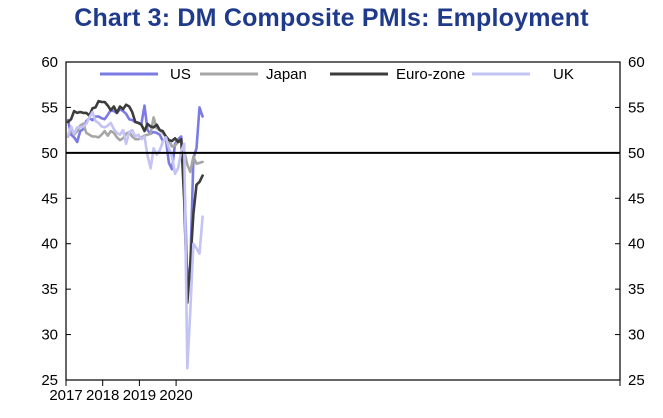 This screenshot has width=663, height=418. I want to click on y-tick-label-right: 45, so click(636, 198).